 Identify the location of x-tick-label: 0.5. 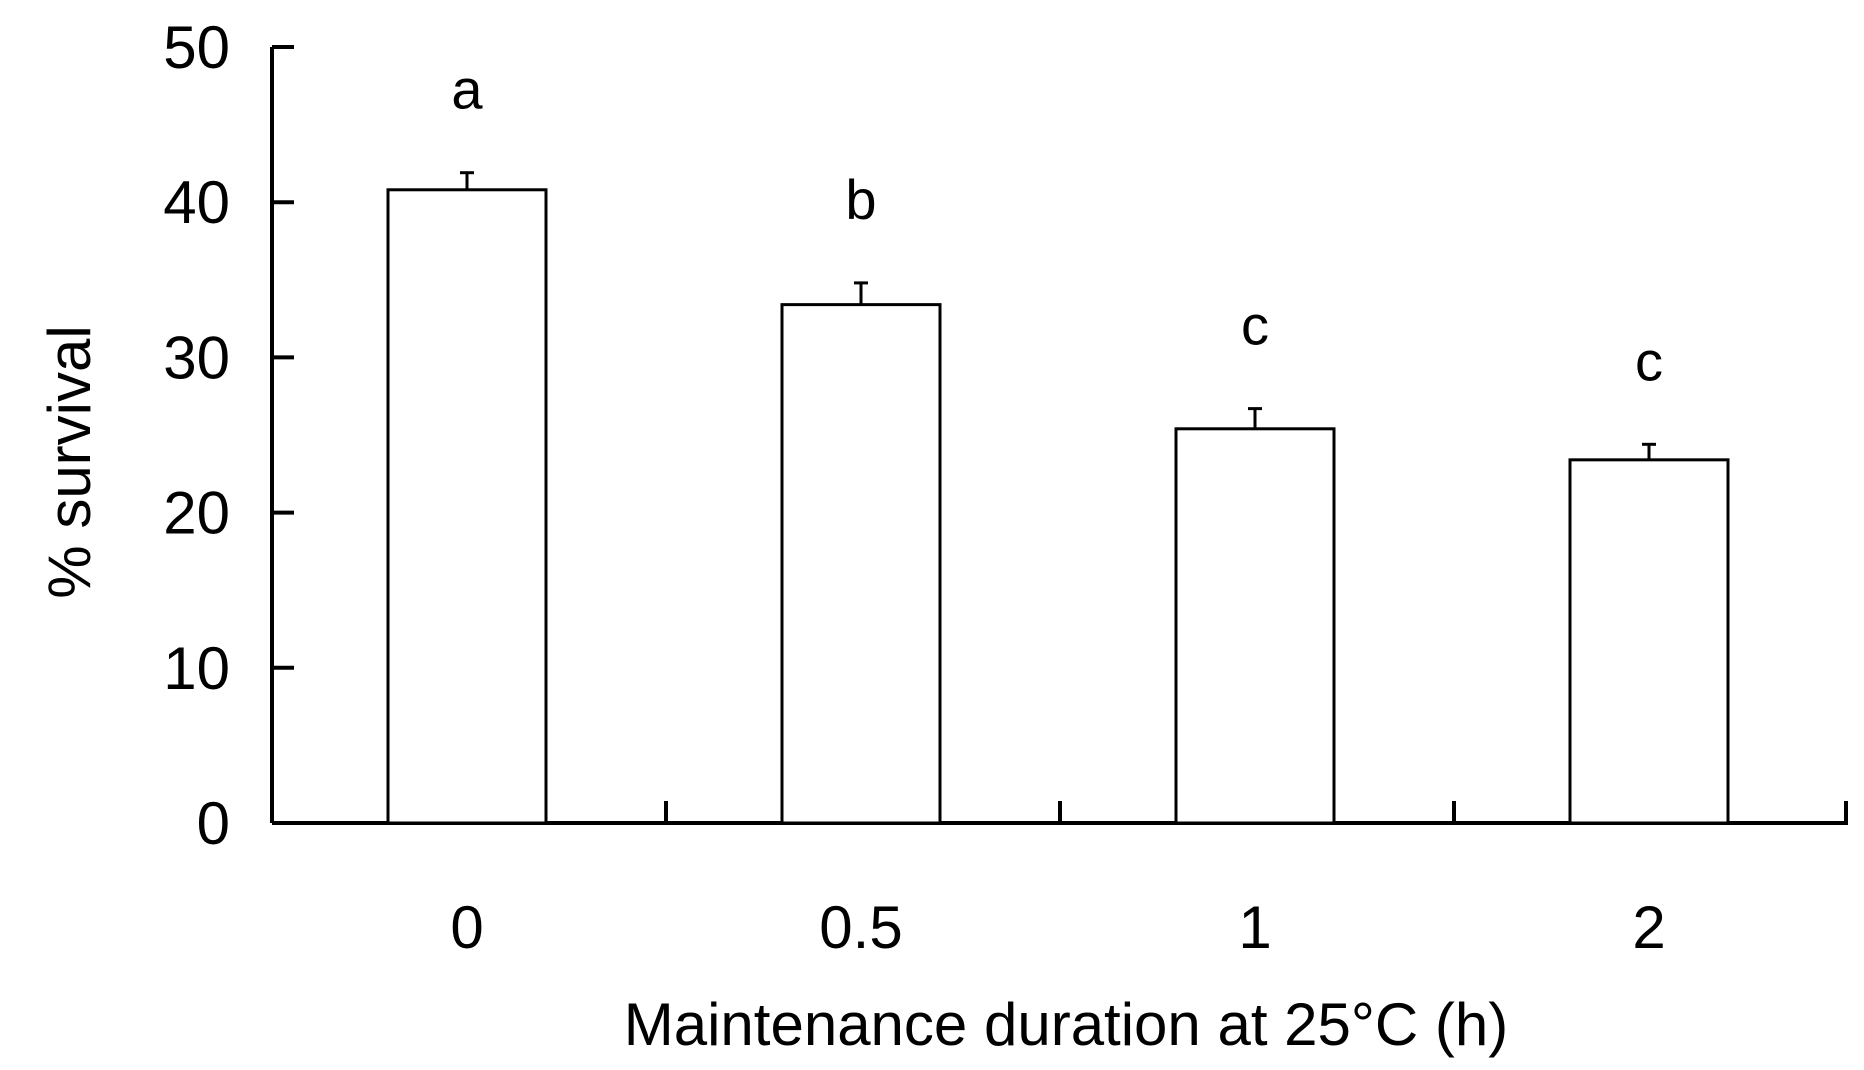
(860, 927).